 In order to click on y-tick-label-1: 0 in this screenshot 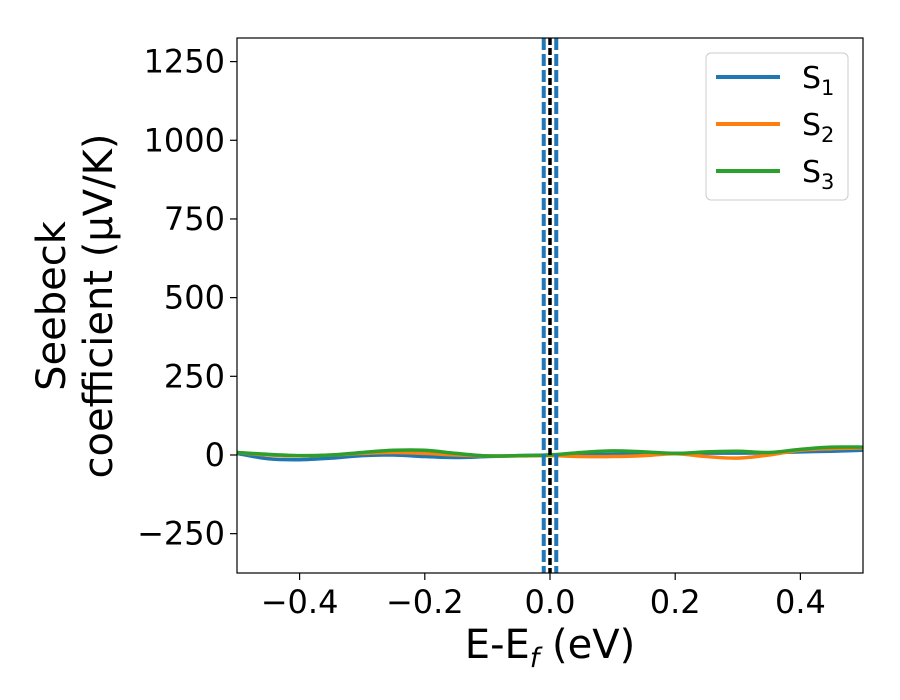, I will do `click(215, 455)`.